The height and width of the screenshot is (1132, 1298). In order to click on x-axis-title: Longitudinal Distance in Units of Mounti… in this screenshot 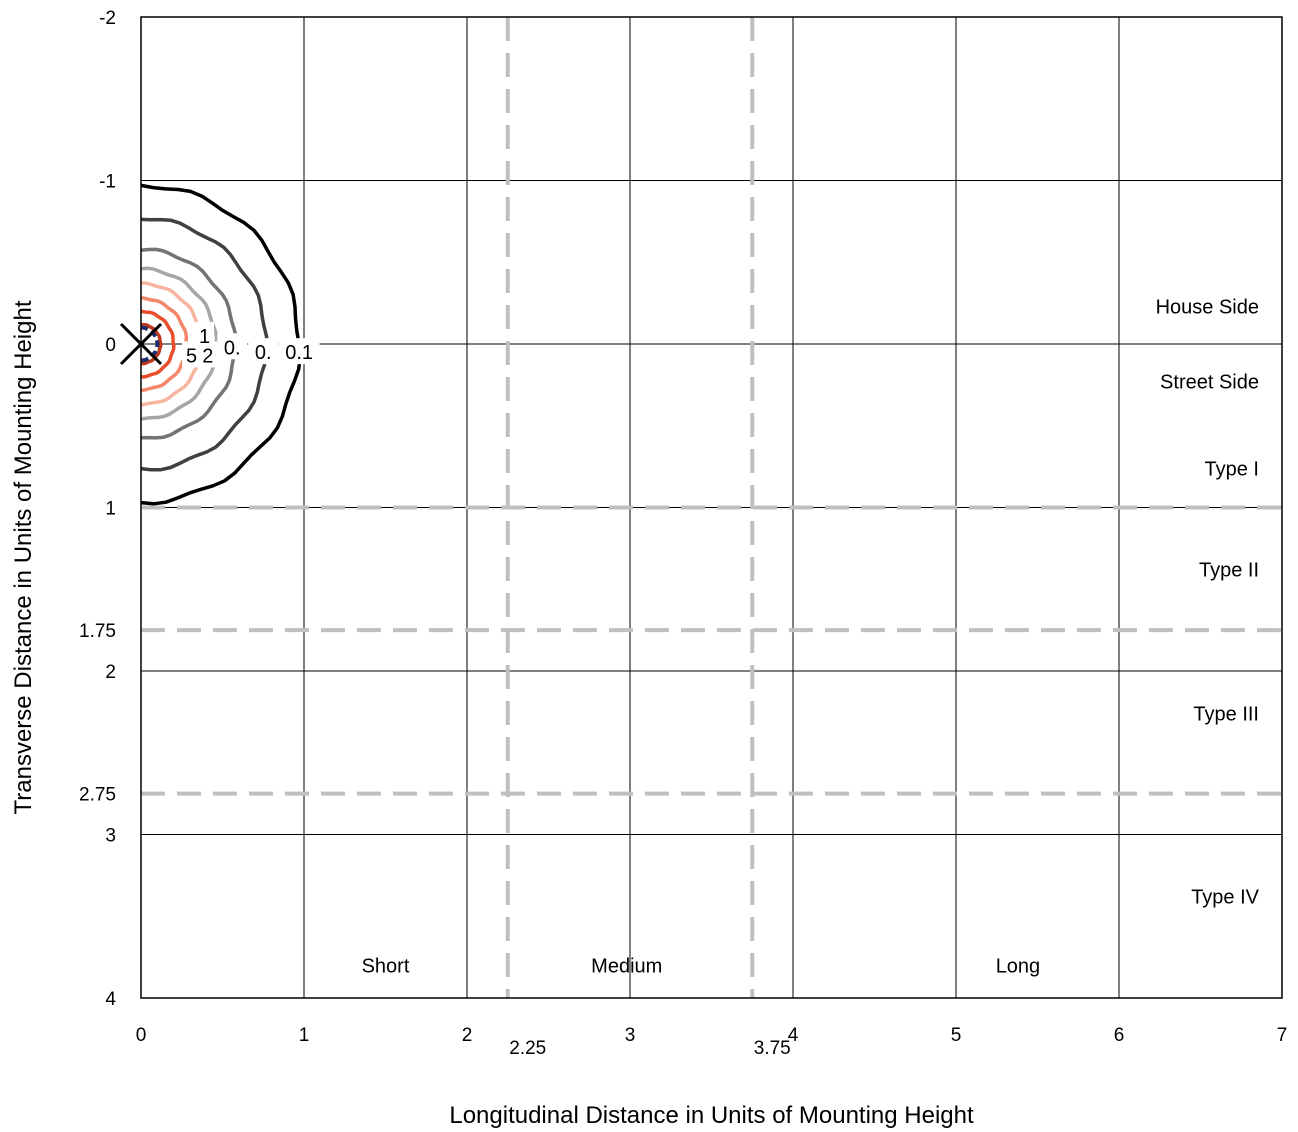, I will do `click(711, 1115)`.